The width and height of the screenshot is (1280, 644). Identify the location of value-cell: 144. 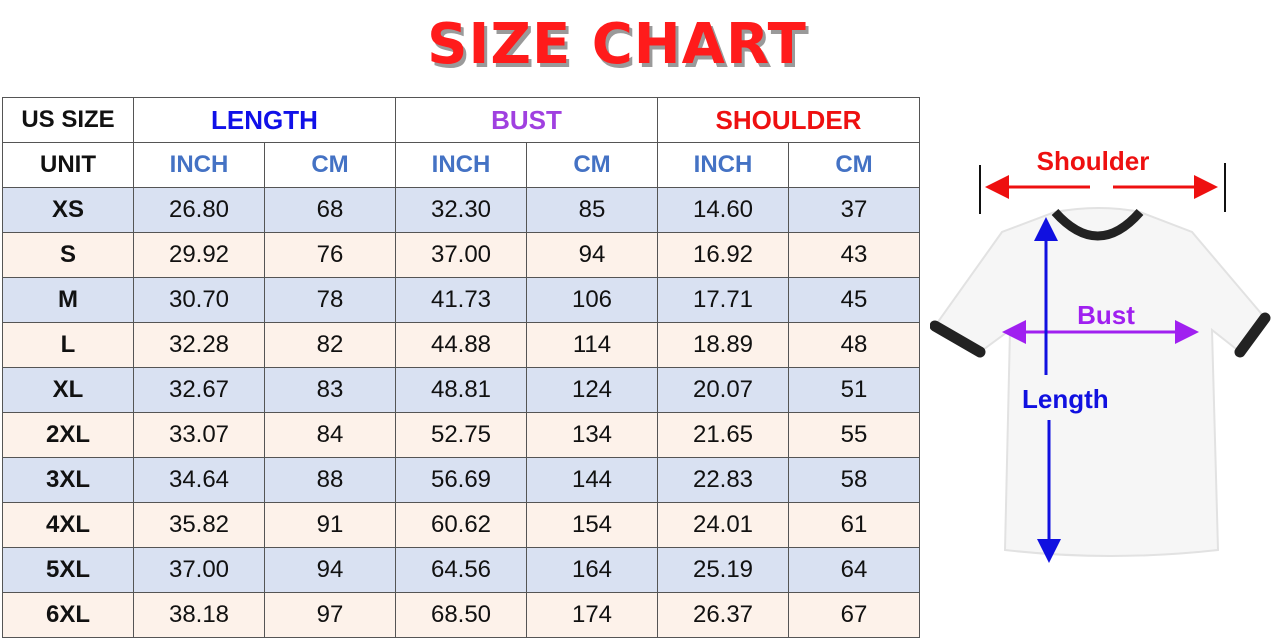
(592, 480).